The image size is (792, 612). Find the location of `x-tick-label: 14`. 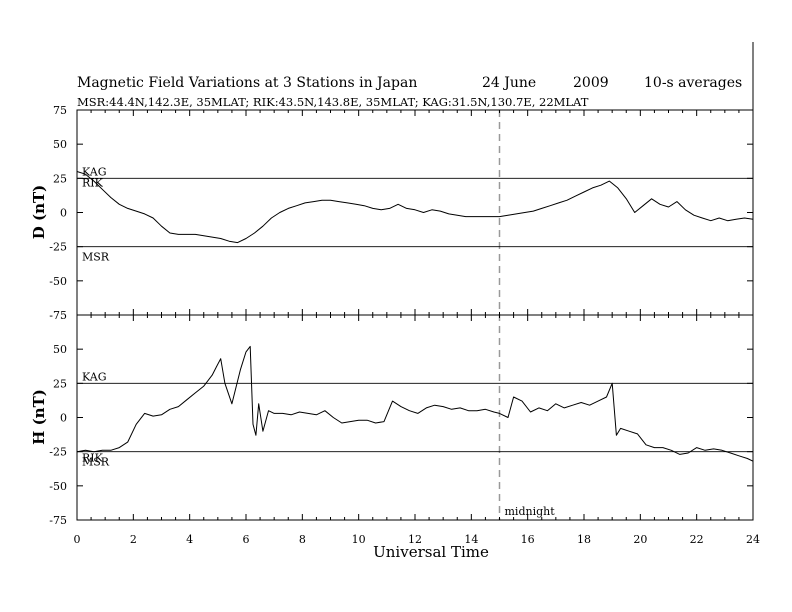

x-tick-label: 14 is located at coordinates (471, 539).